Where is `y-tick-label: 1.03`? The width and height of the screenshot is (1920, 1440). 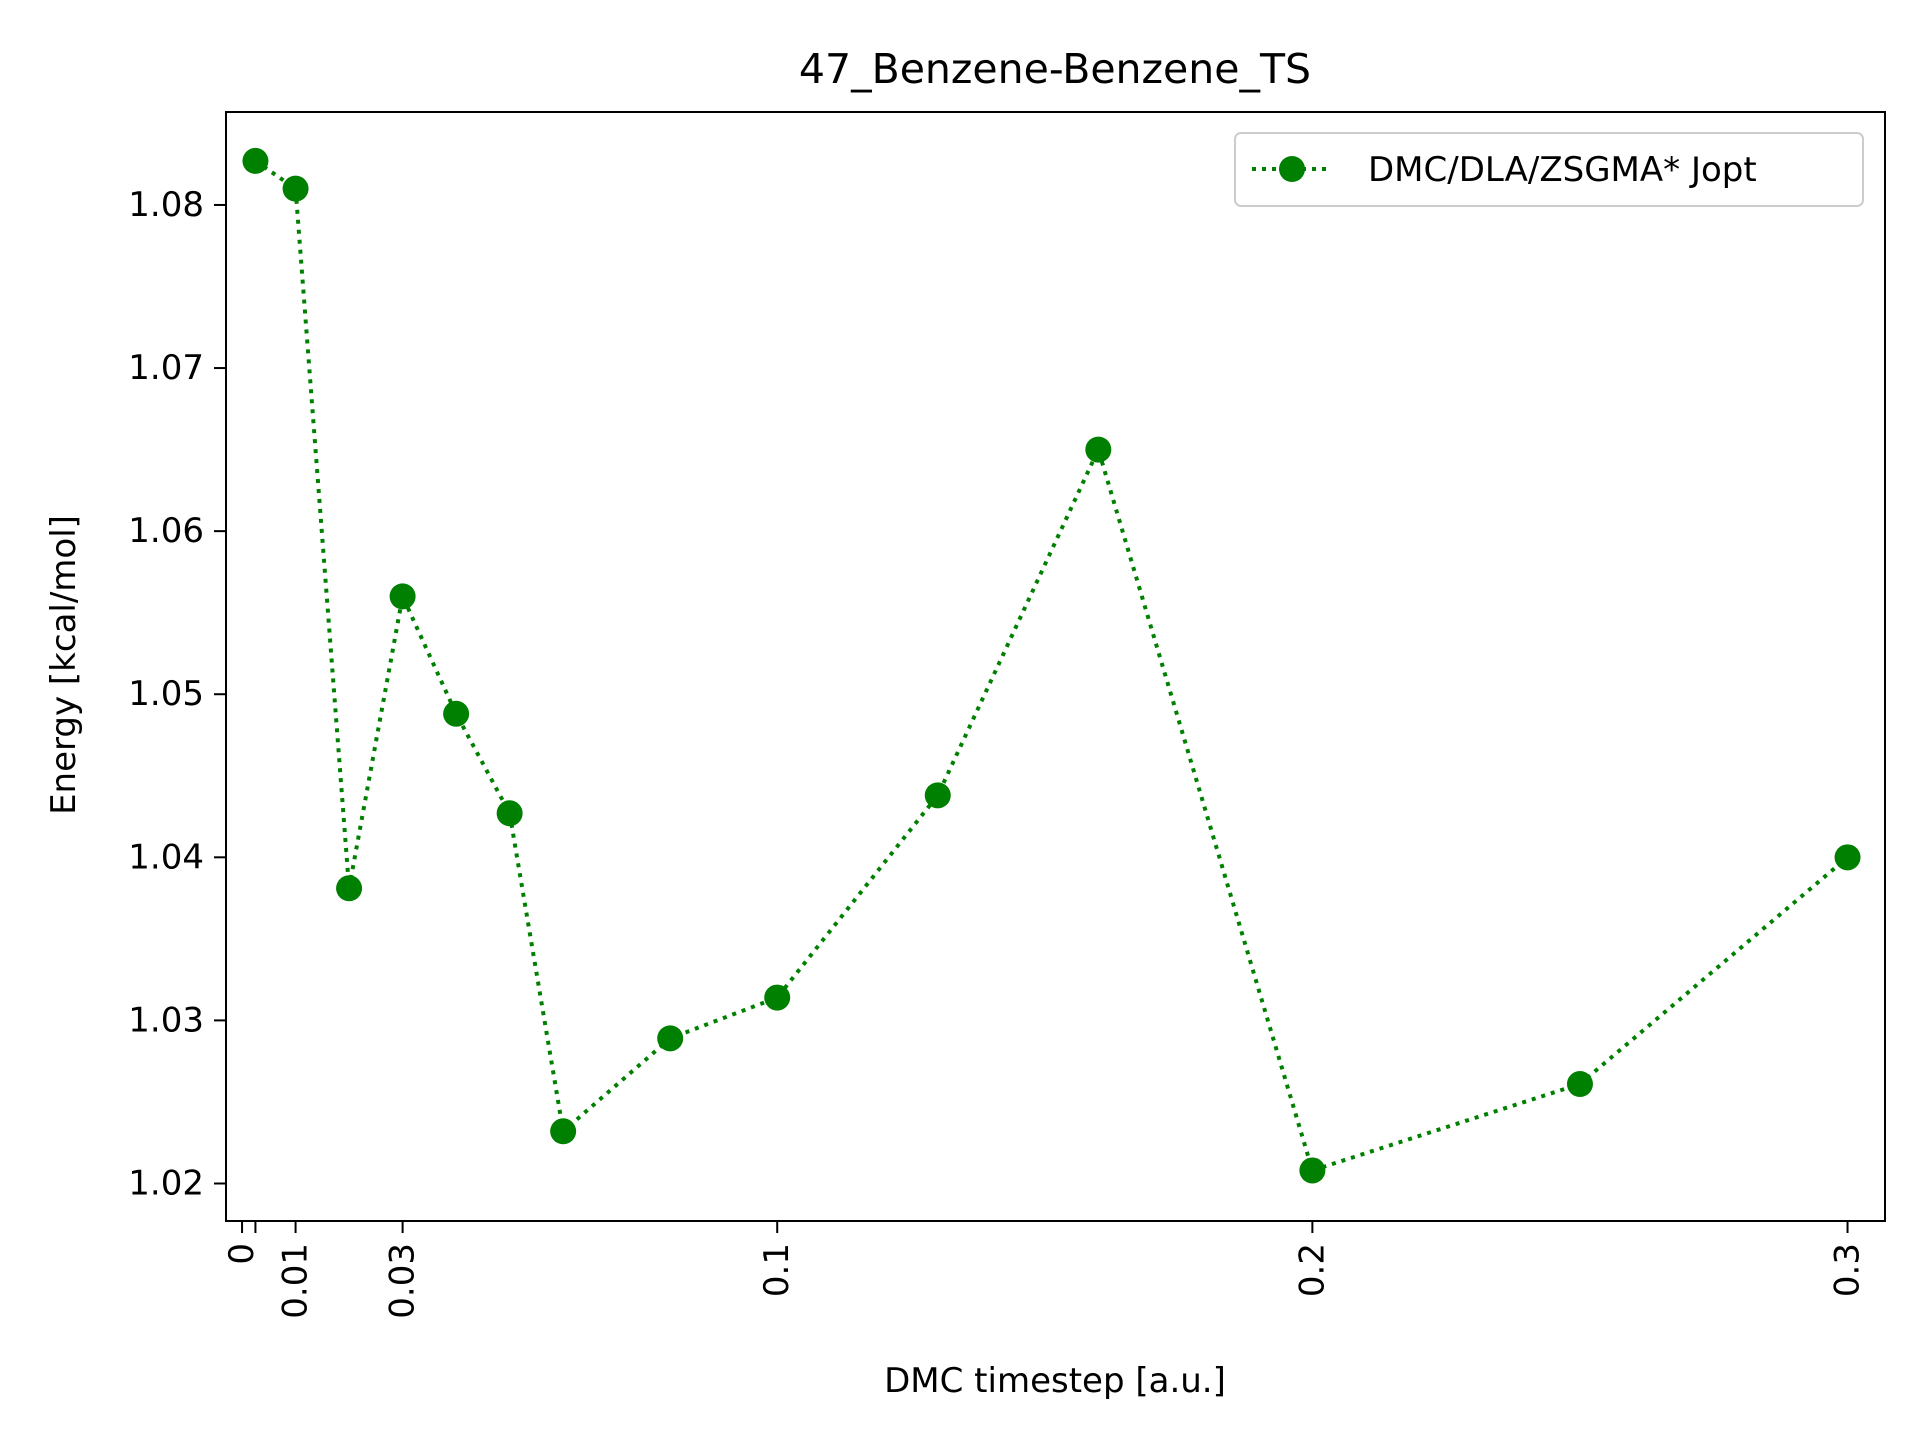 y-tick-label: 1.03 is located at coordinates (166, 1020).